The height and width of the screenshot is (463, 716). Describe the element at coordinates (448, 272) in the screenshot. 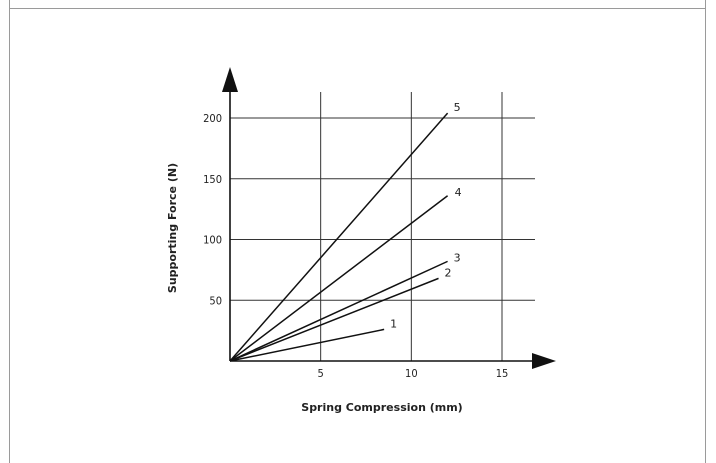

I see `series-label-2: 2` at that location.